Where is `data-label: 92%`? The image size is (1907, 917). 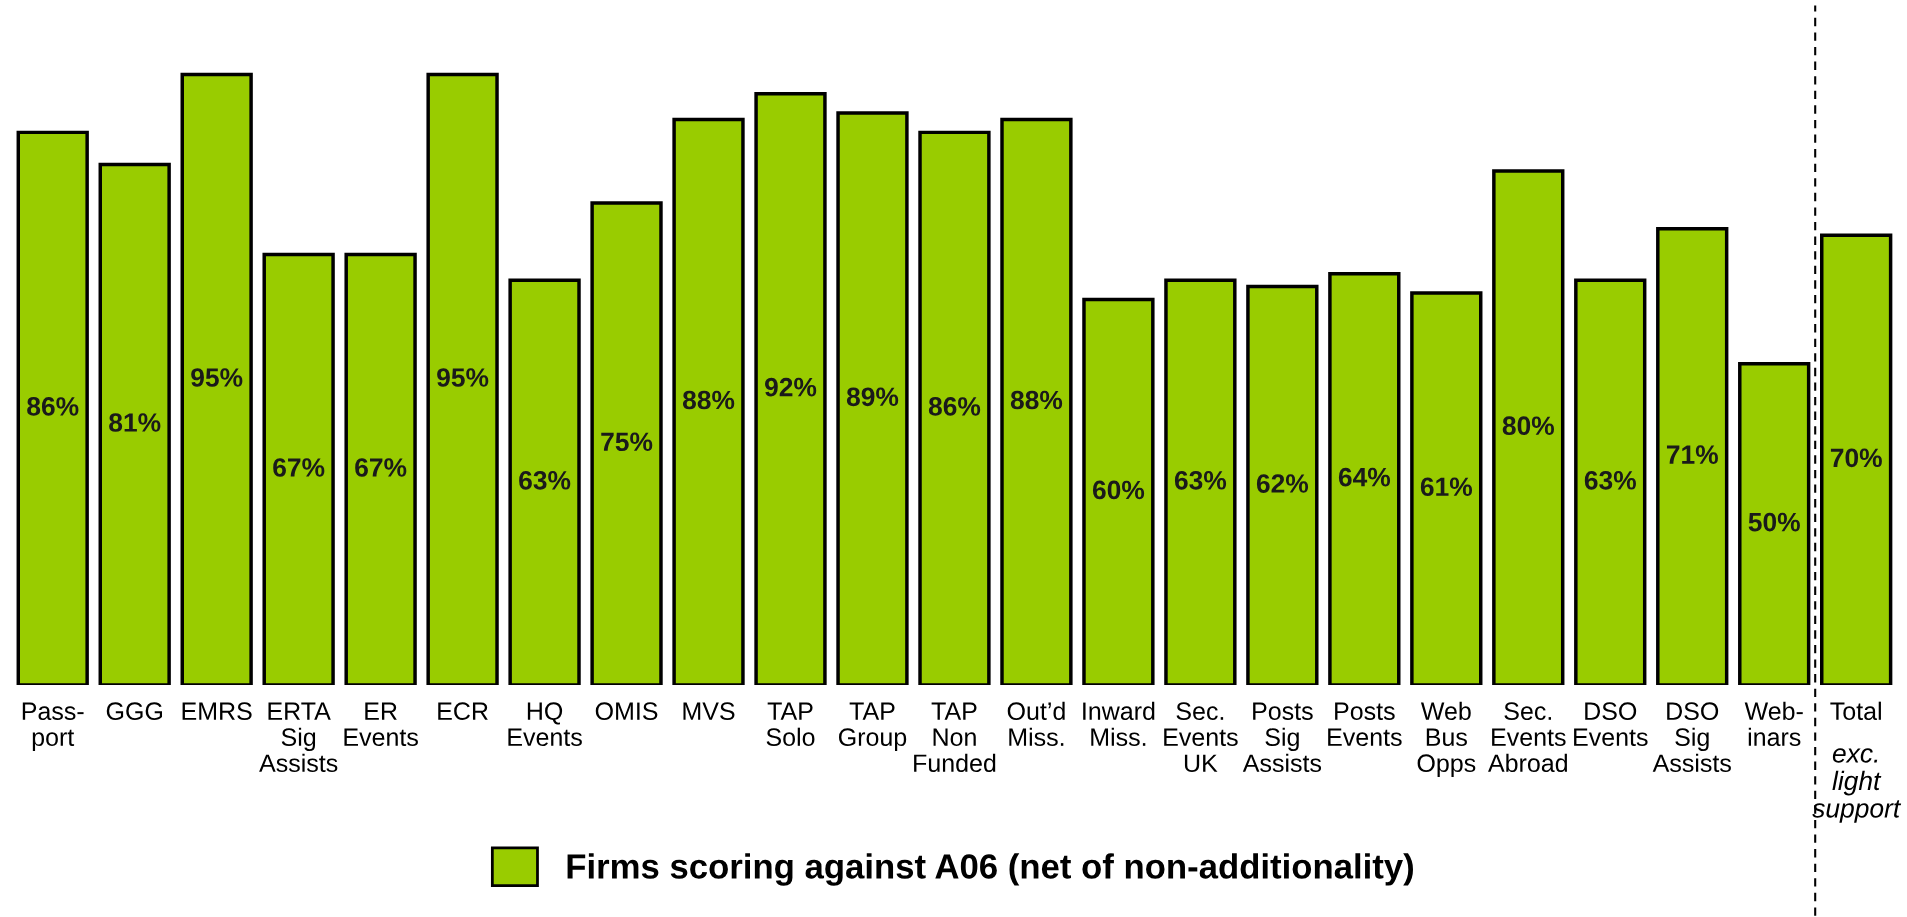
data-label: 92% is located at coordinates (791, 387).